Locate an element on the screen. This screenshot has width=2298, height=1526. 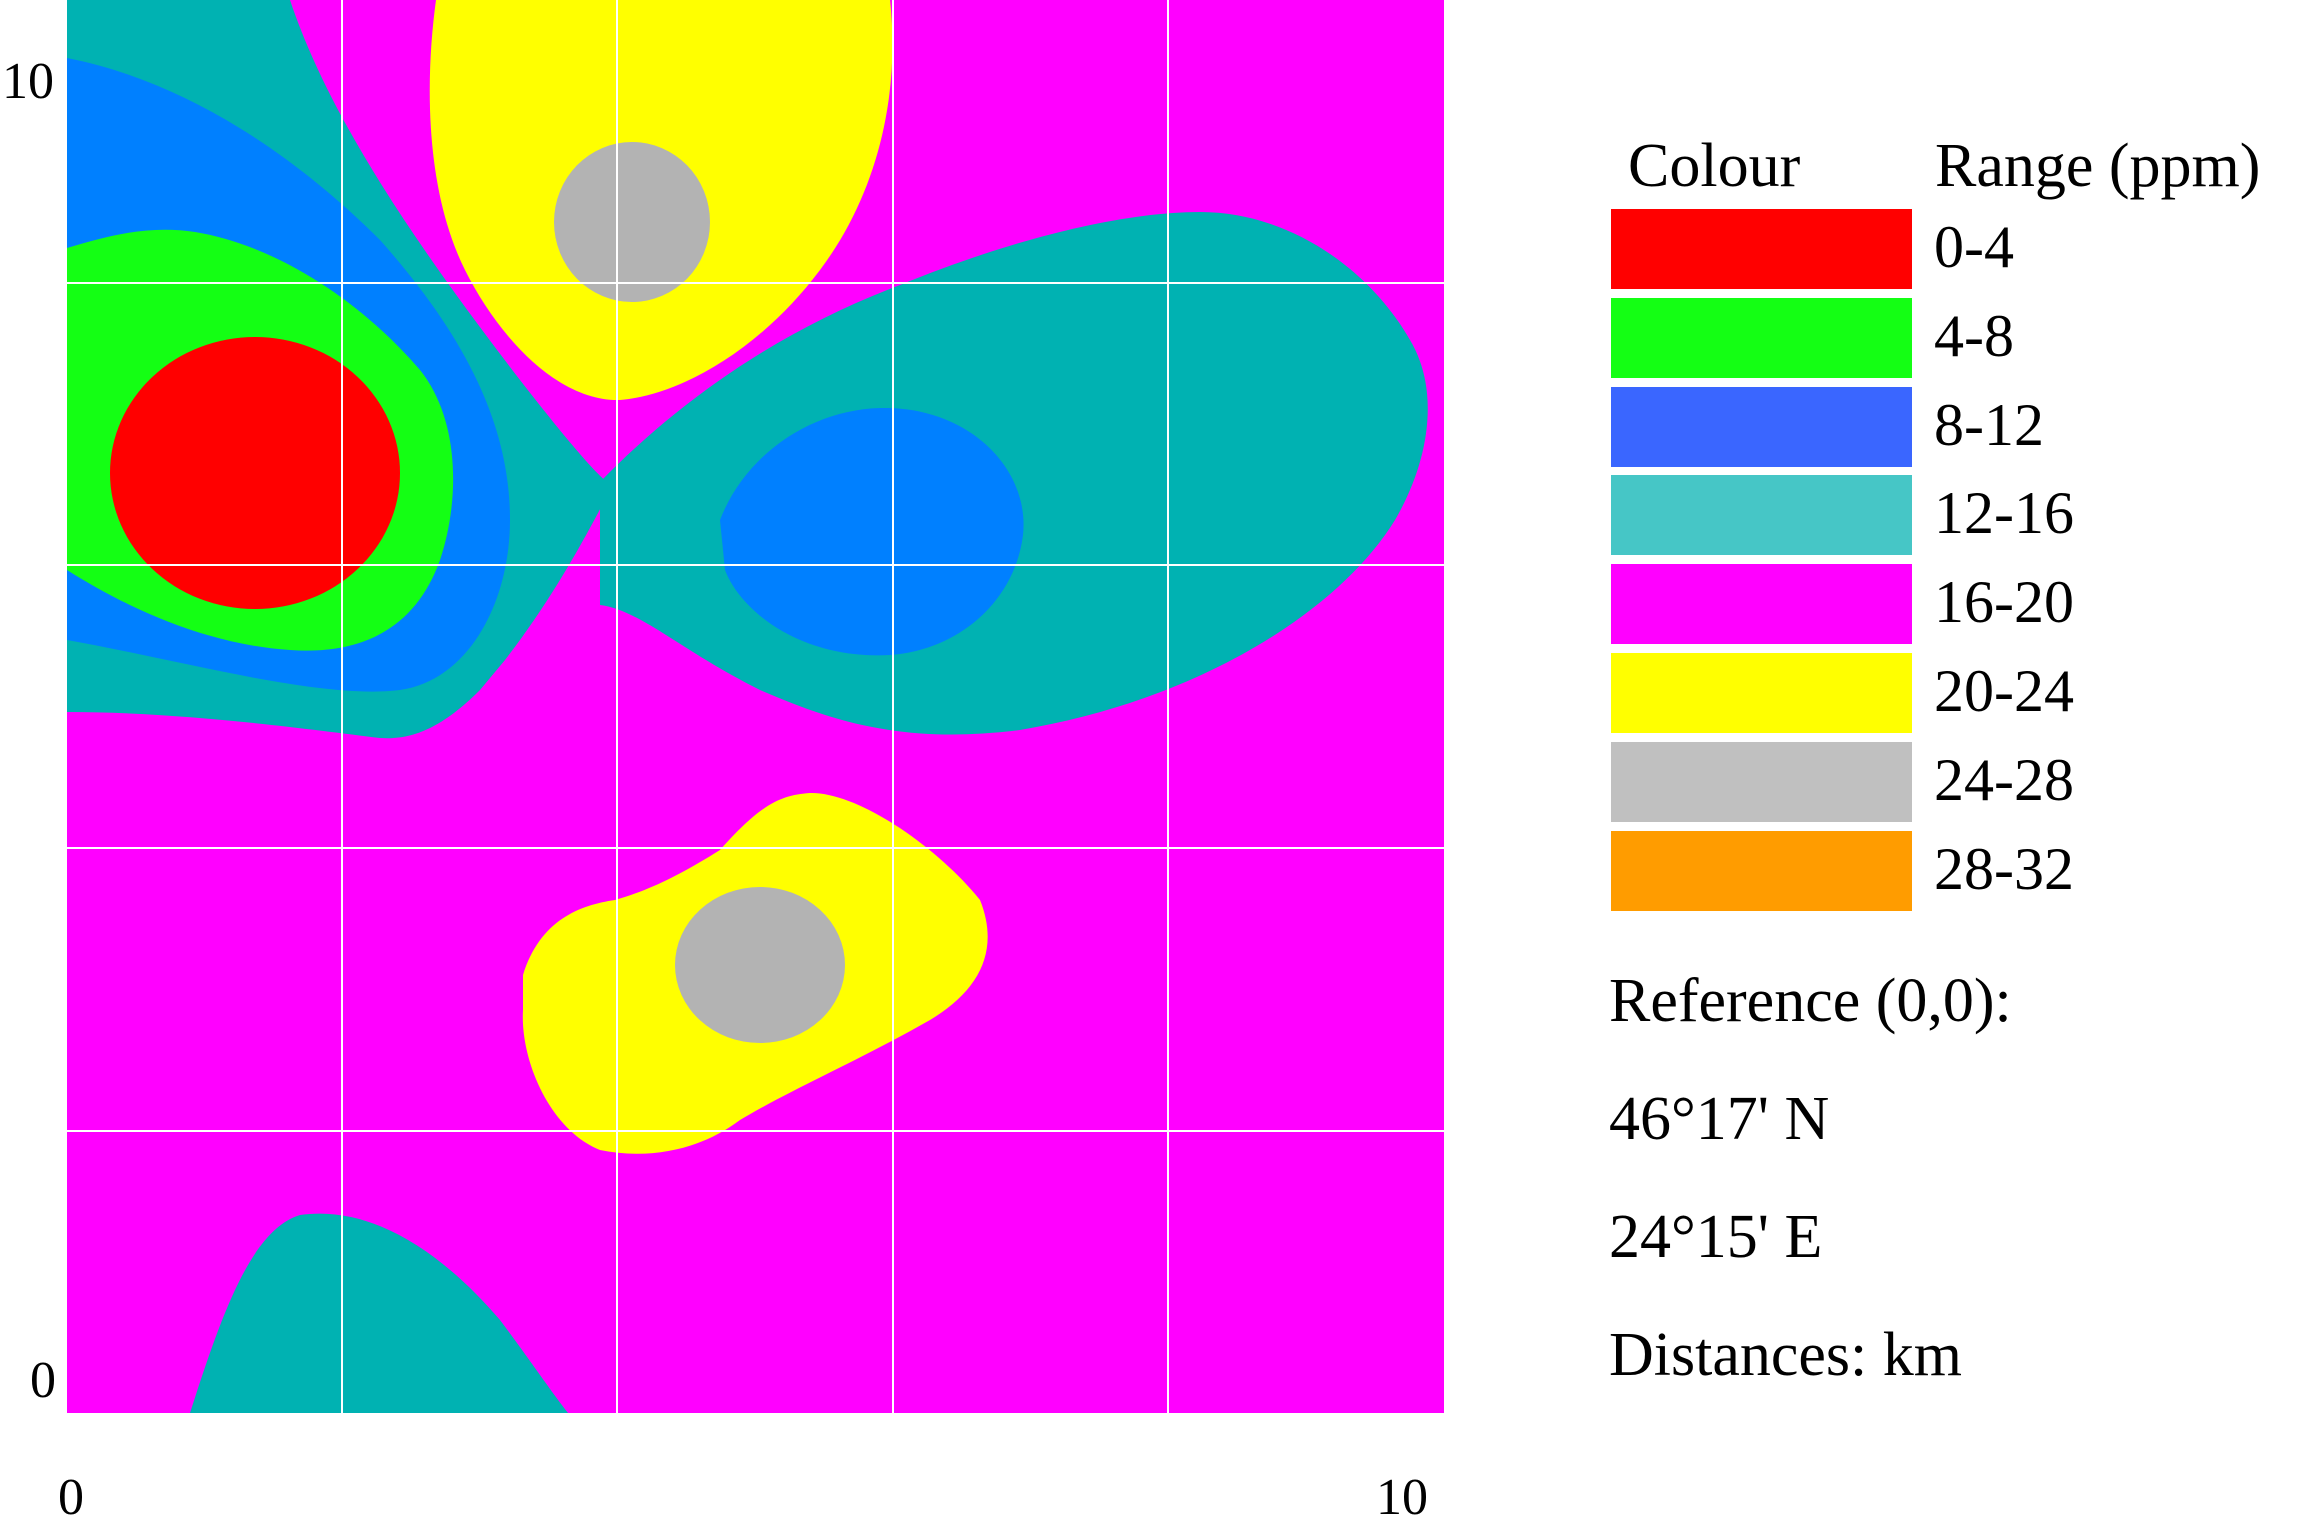
x-axis-min-label: 0 is located at coordinates (71, 1497).